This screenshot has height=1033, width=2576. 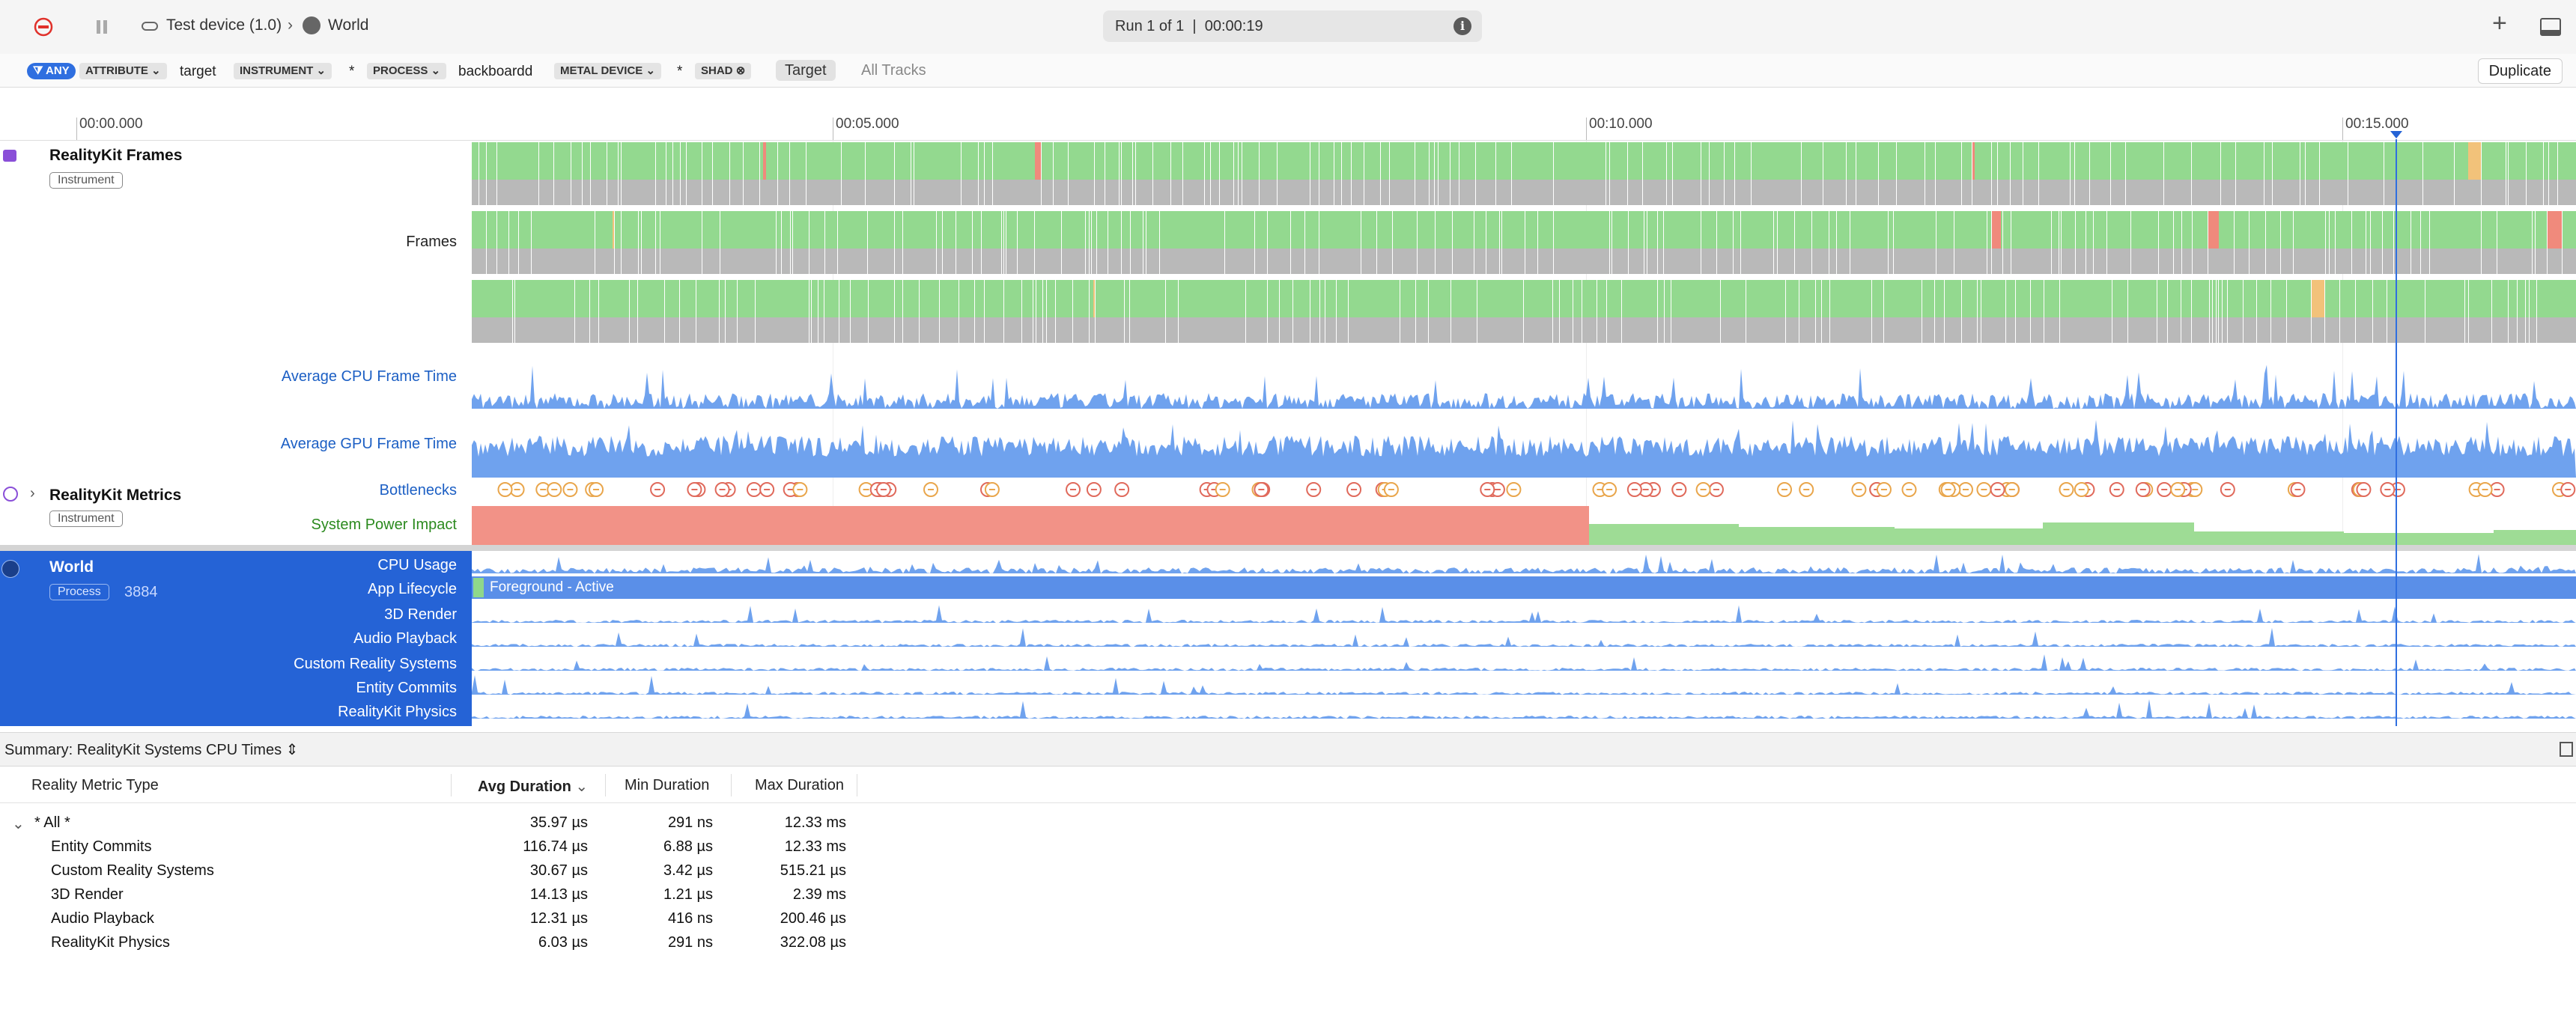 I want to click on filter-attribute-chip: ATTRIBUTE ⌄, so click(x=123, y=71).